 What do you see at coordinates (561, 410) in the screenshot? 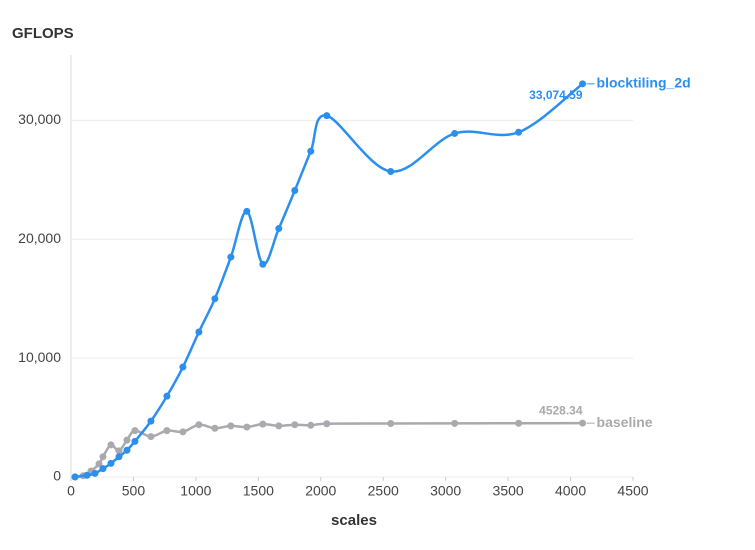
I see `value-label: 4528.34` at bounding box center [561, 410].